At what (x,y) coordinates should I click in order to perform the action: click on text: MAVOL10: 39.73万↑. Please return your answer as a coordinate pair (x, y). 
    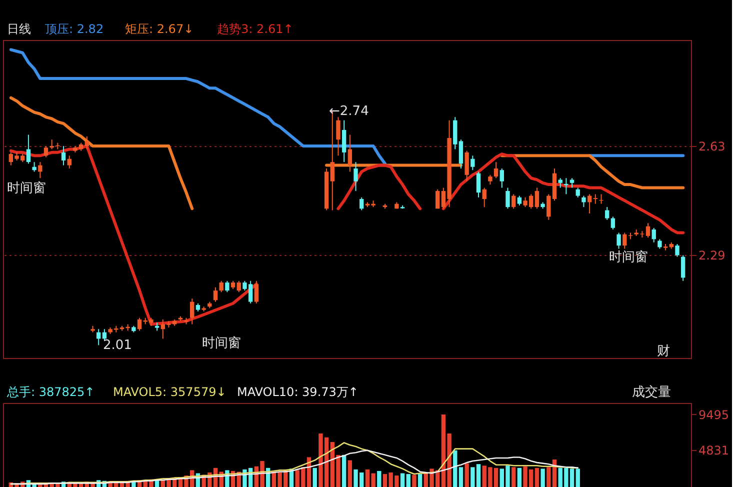
    Looking at the image, I should click on (297, 392).